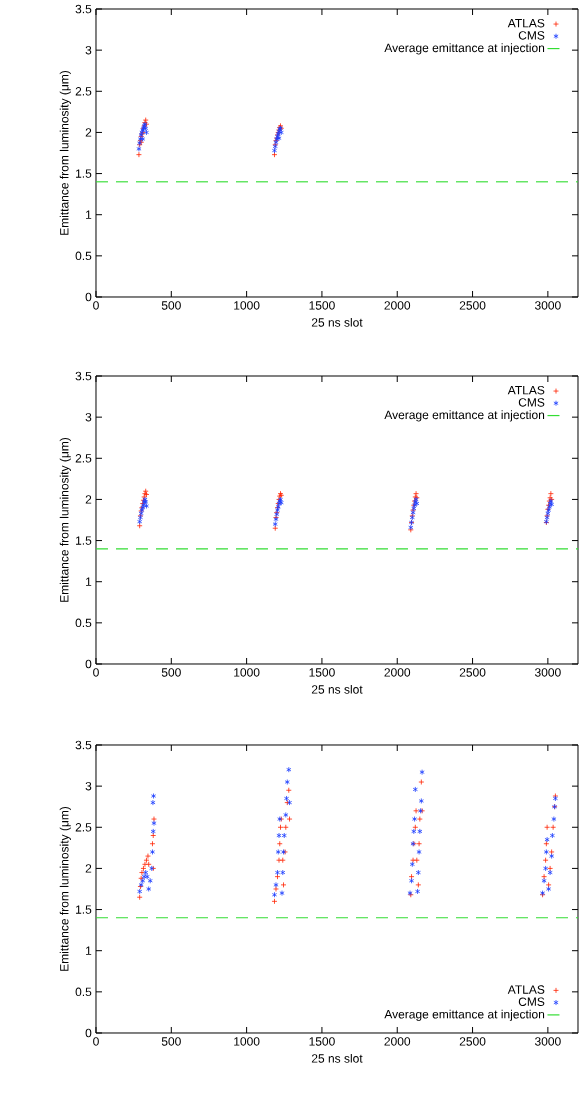 The width and height of the screenshot is (581, 1093). What do you see at coordinates (464, 49) in the screenshot?
I see `legend-label: Average emittance at injection` at bounding box center [464, 49].